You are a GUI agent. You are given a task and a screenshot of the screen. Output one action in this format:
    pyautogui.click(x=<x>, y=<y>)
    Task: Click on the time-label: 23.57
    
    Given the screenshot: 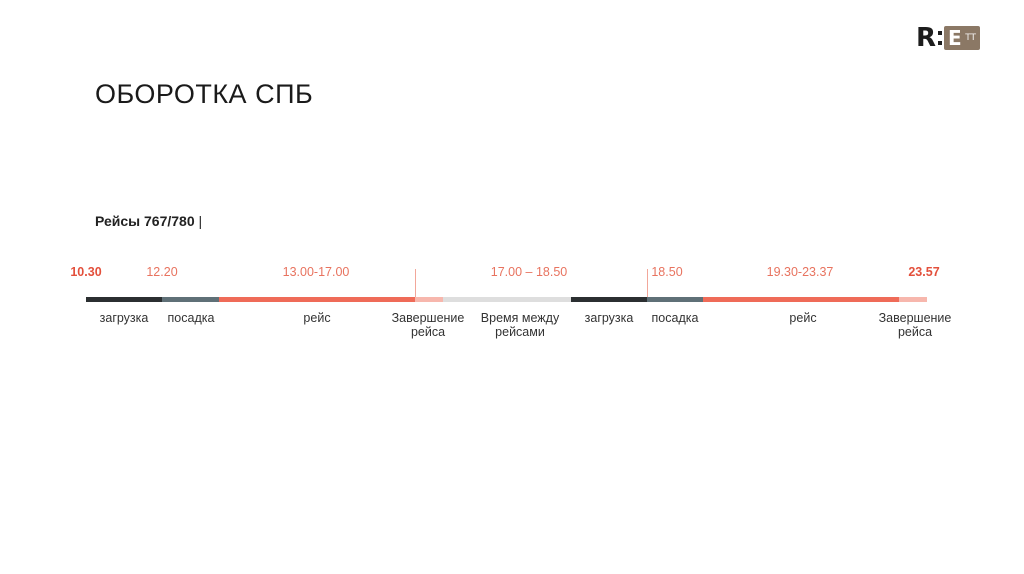 What is the action you would take?
    pyautogui.click(x=924, y=272)
    